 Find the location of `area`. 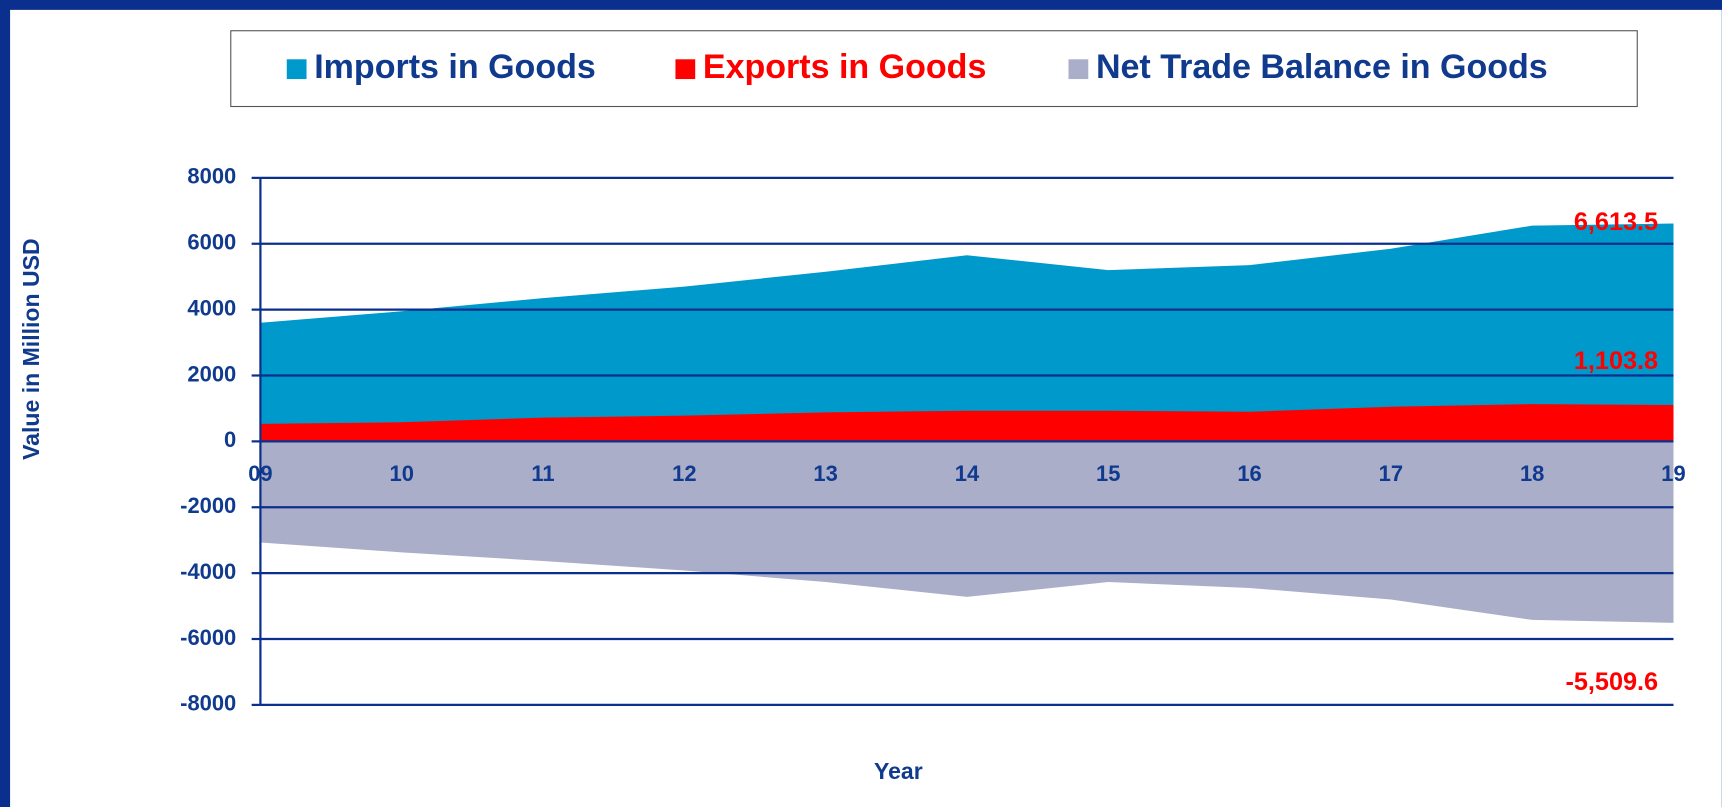

area is located at coordinates (967, 423).